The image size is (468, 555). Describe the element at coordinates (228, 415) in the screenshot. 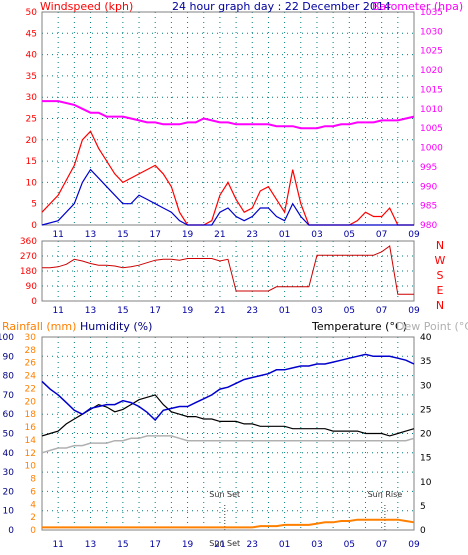

I see `temperature-line` at that location.